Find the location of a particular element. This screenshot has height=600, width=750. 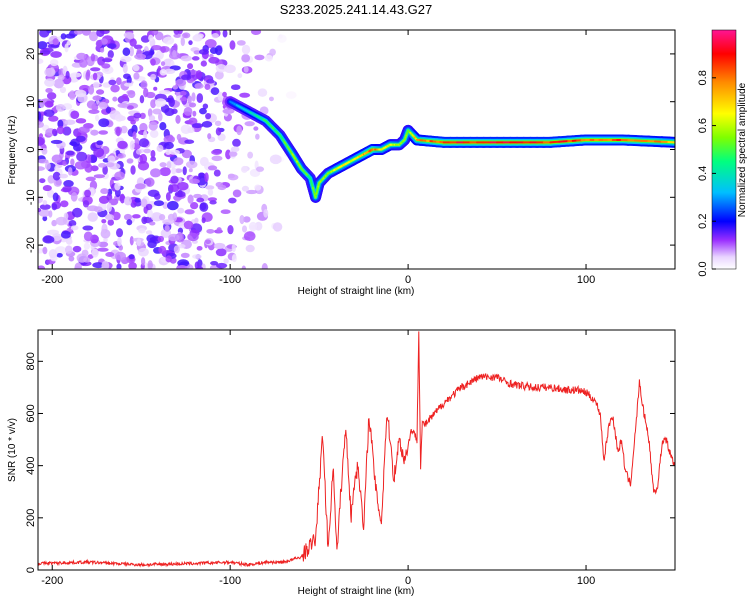

snr-y-tick-label: 200 is located at coordinates (31, 518).